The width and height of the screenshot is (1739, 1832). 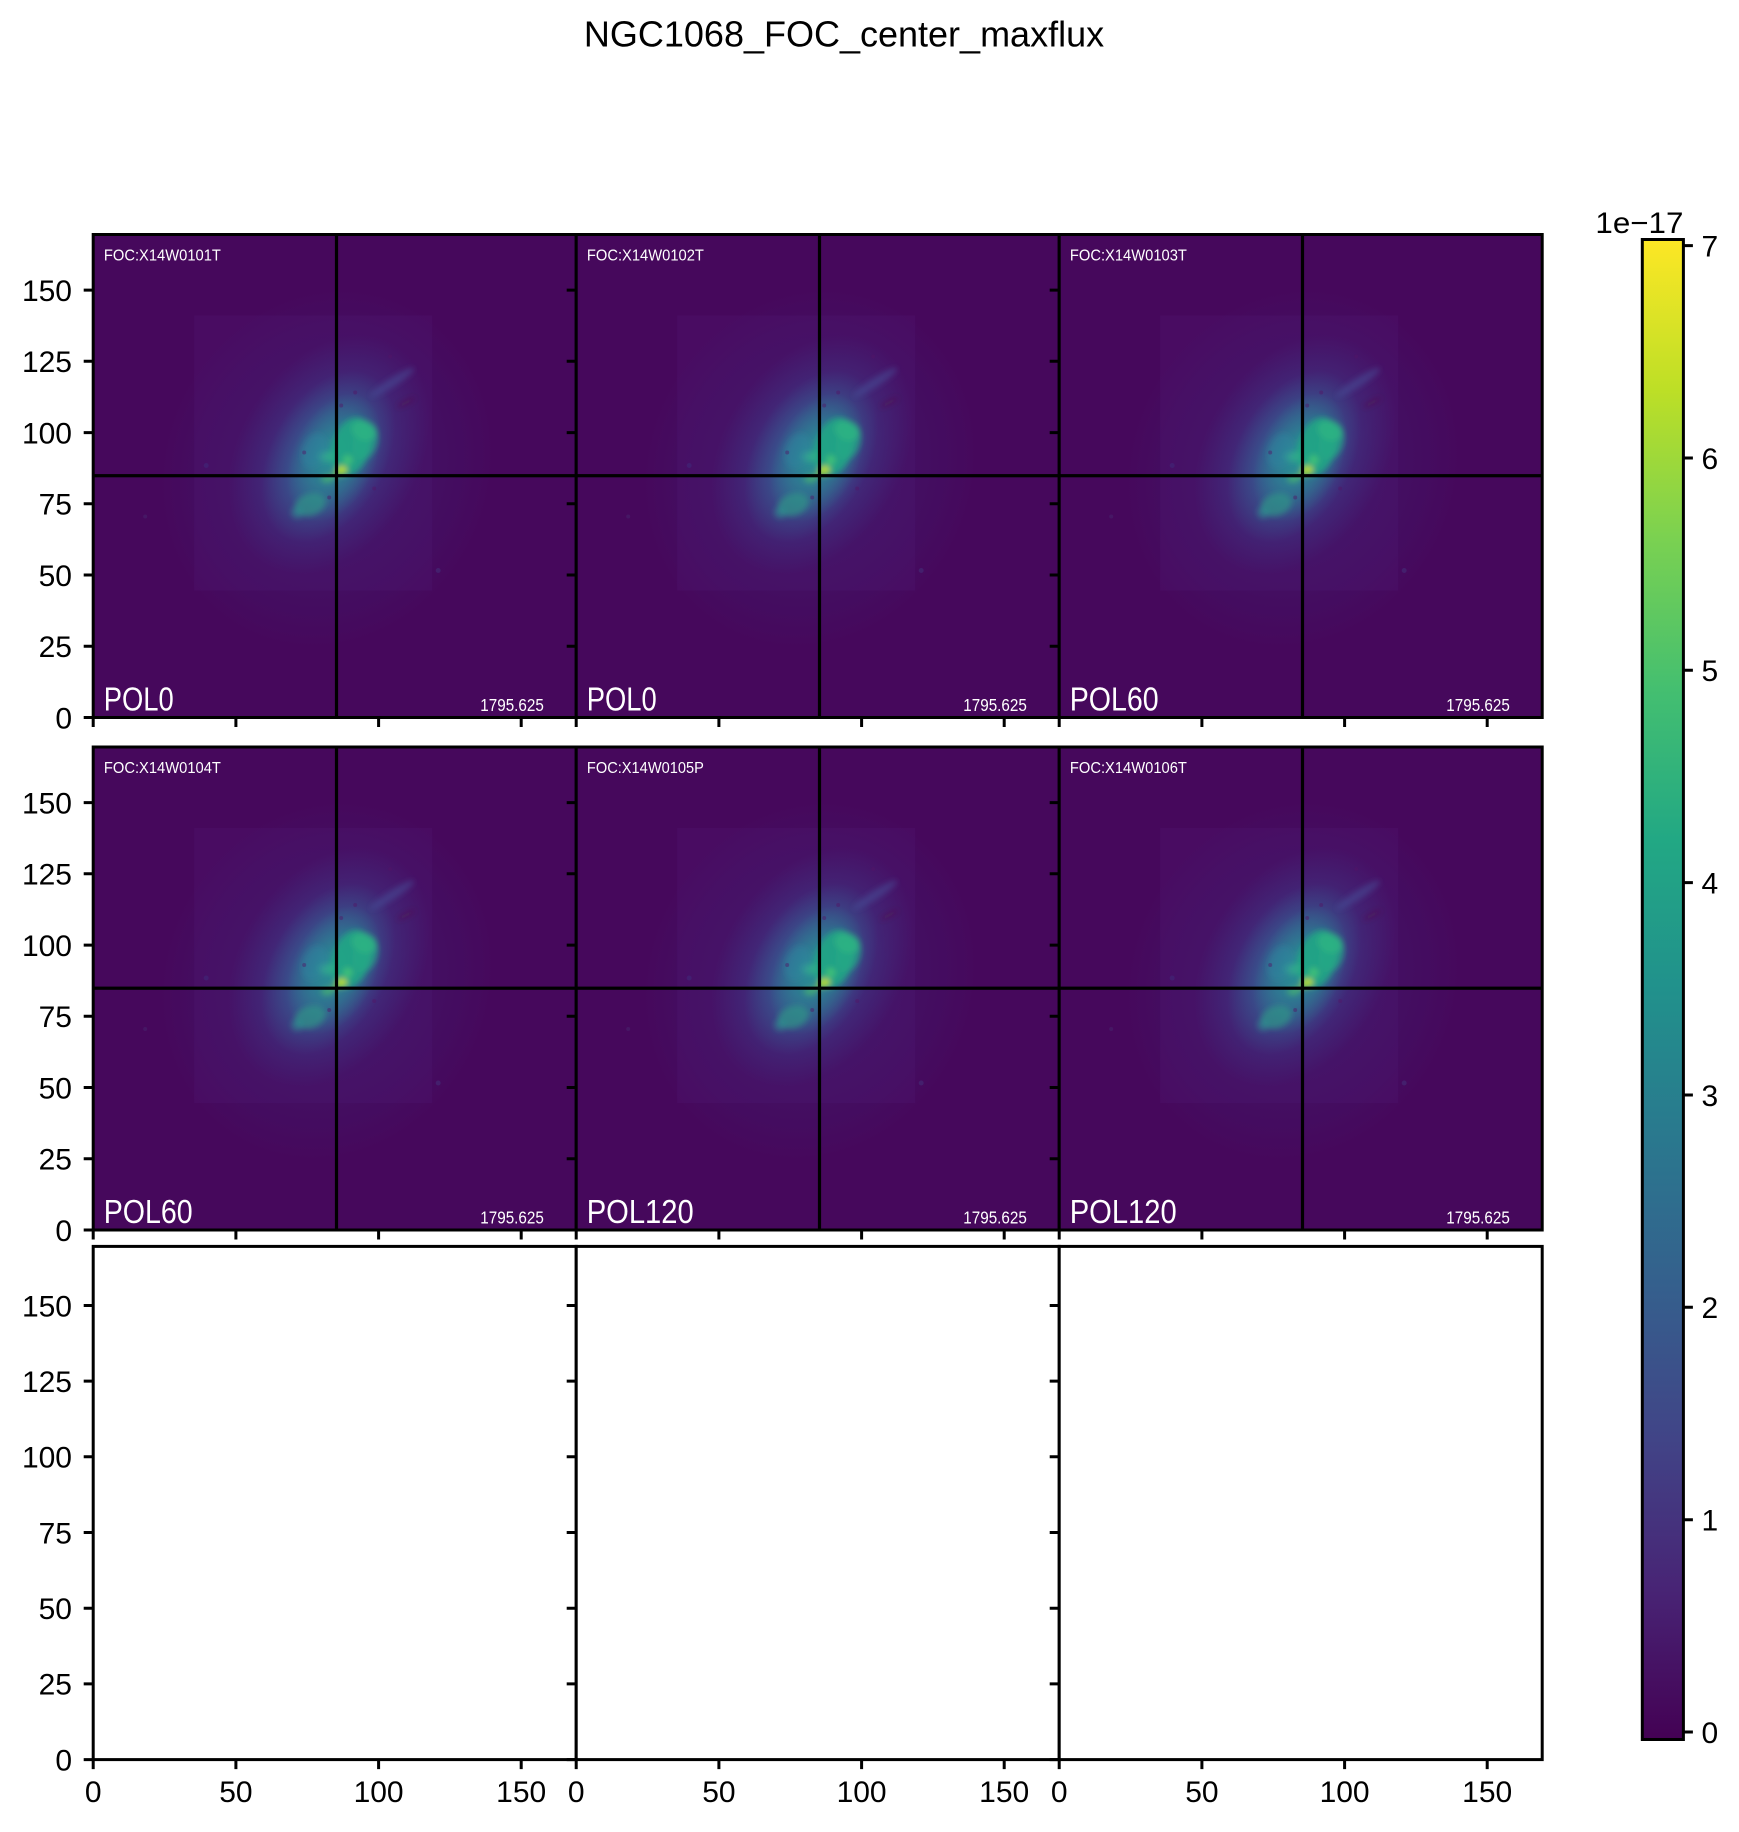 I want to click on svg-text: 6, so click(x=1710, y=459).